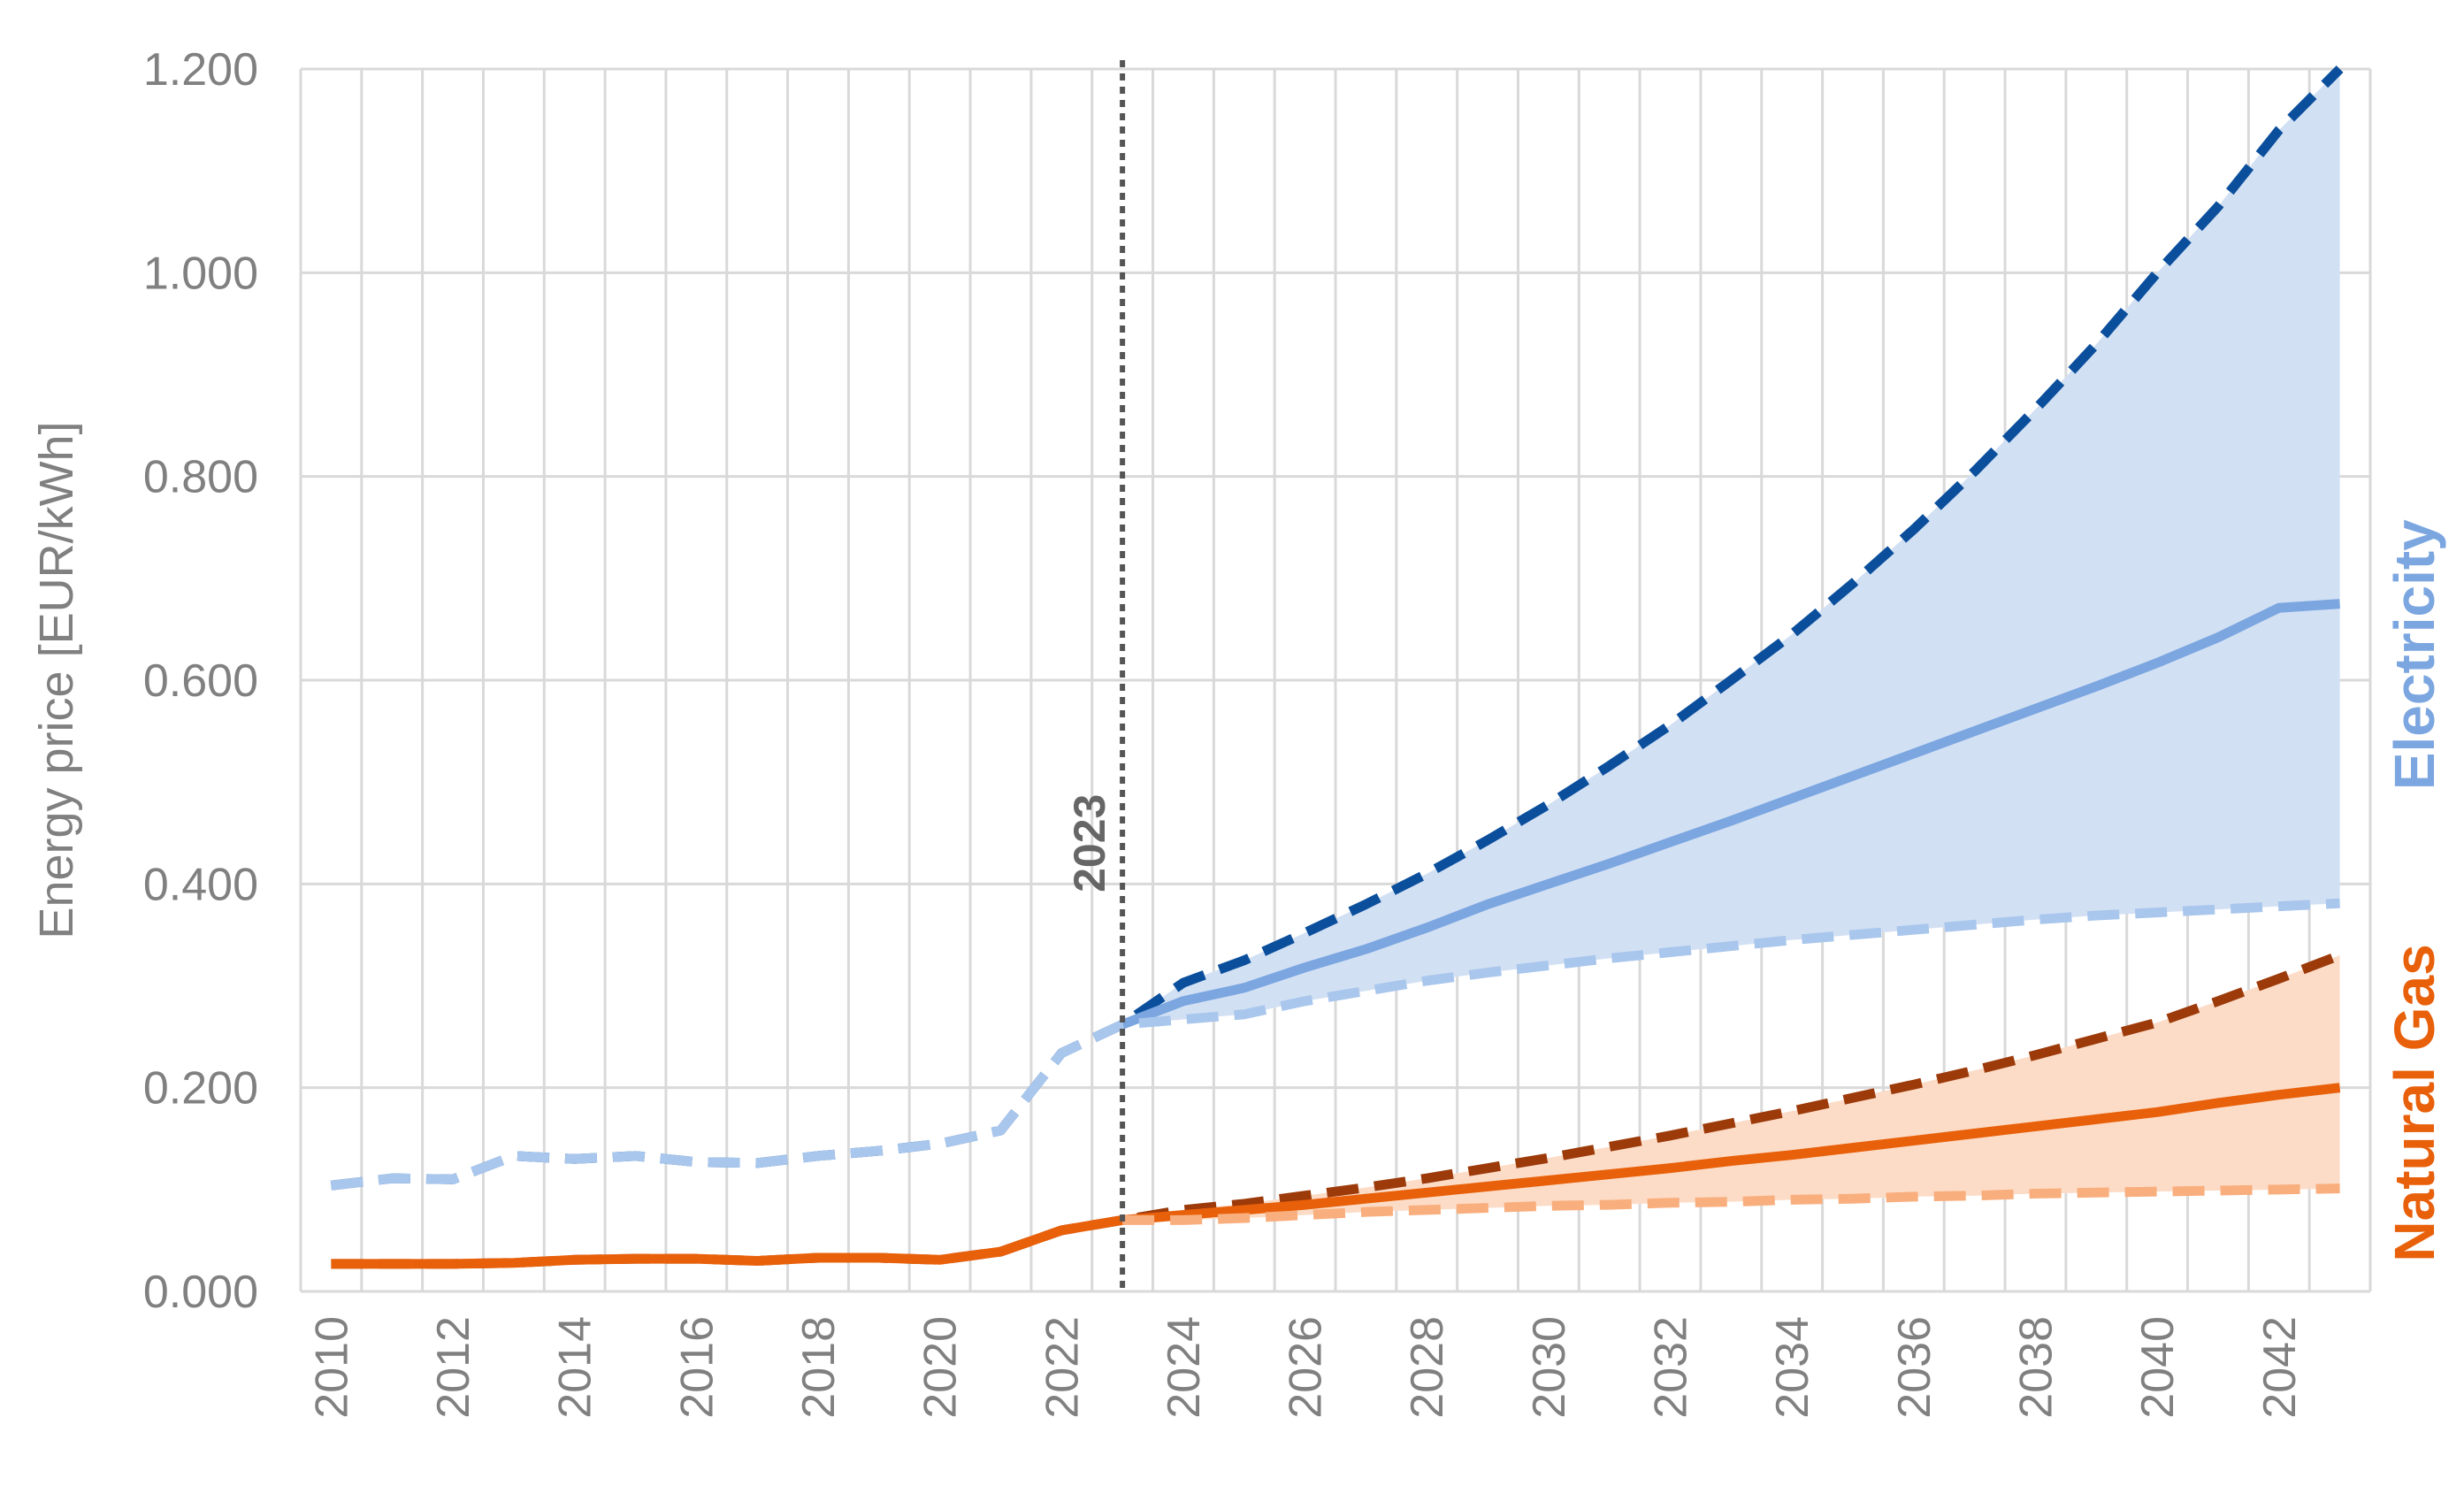  What do you see at coordinates (200, 478) in the screenshot?
I see `y-tick-label: 0.800` at bounding box center [200, 478].